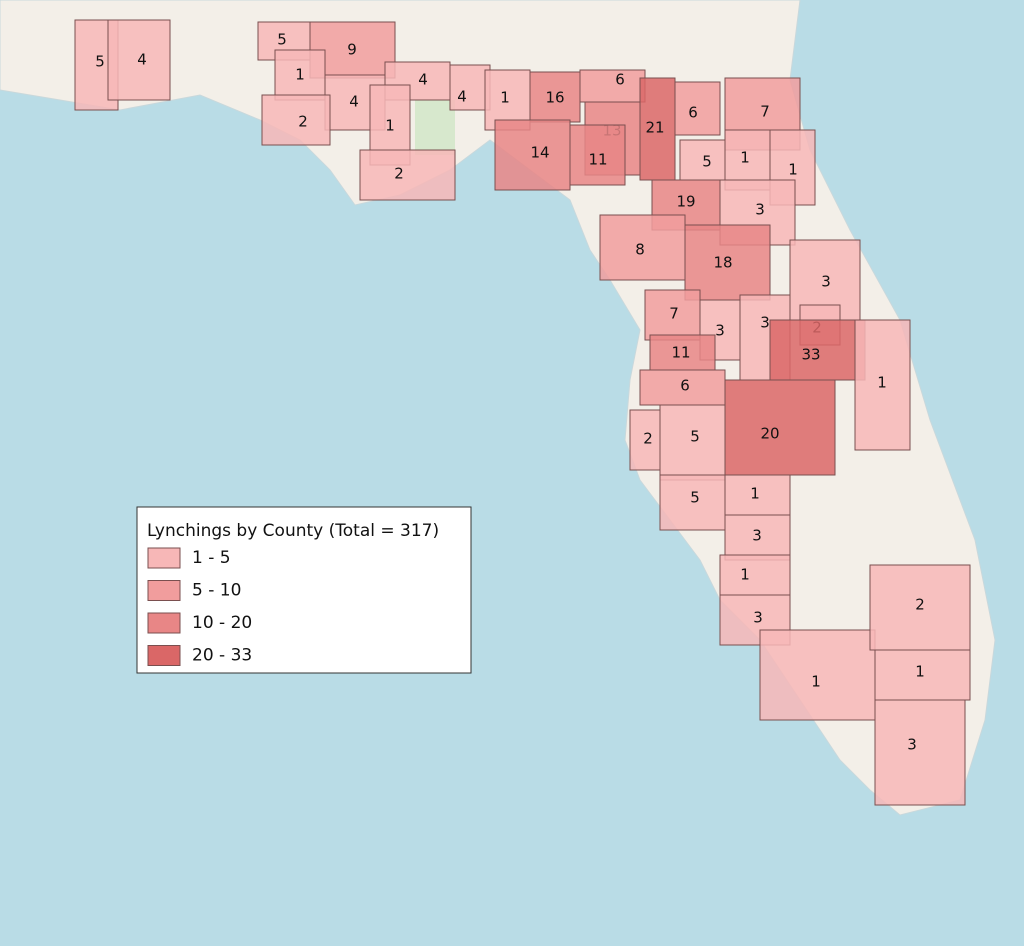  I want to click on legend-label: 1 - 5, so click(211, 558).